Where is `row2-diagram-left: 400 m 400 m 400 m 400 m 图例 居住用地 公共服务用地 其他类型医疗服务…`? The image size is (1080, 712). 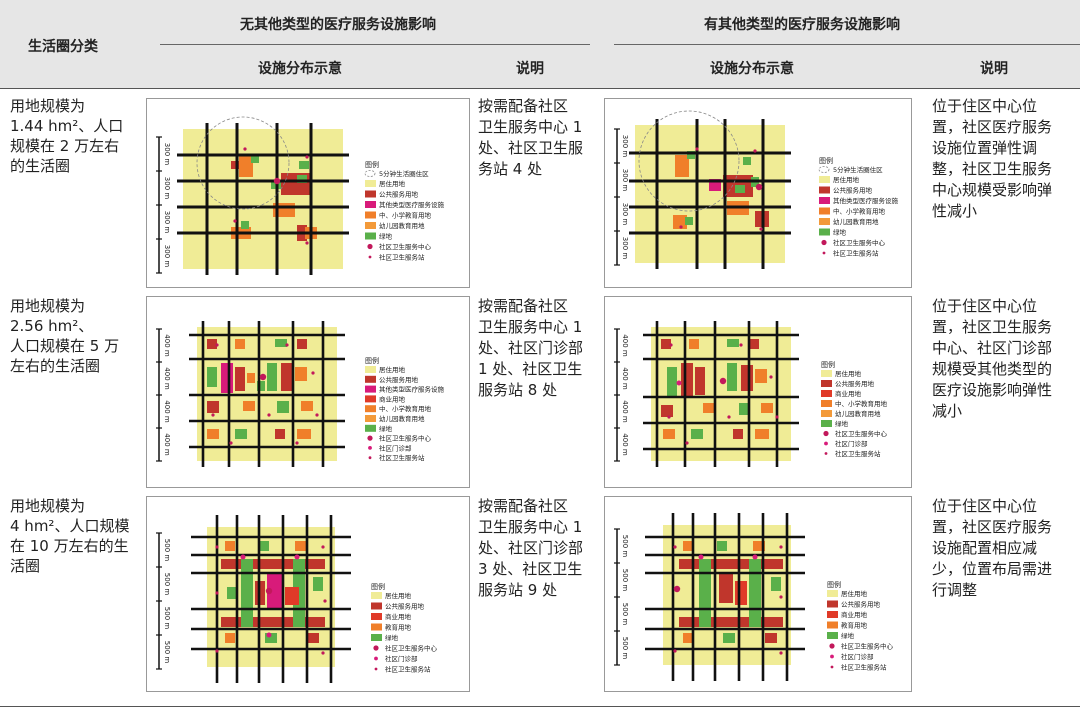 row2-diagram-left: 400 m 400 m 400 m 400 m 图例 居住用地 公共服务用地 其他类型医疗服务… is located at coordinates (308, 392).